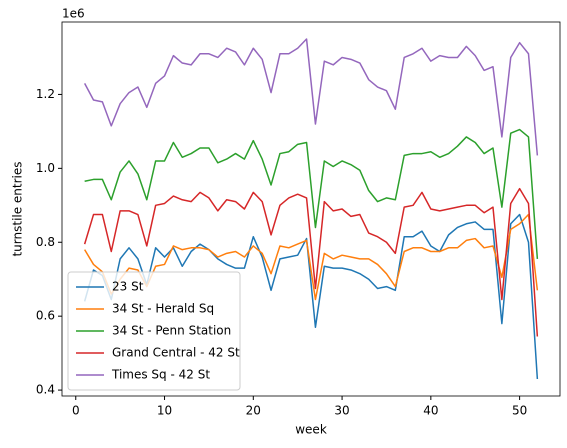 The height and width of the screenshot is (448, 567). What do you see at coordinates (76, 411) in the screenshot?
I see `x-tick-label: 0` at bounding box center [76, 411].